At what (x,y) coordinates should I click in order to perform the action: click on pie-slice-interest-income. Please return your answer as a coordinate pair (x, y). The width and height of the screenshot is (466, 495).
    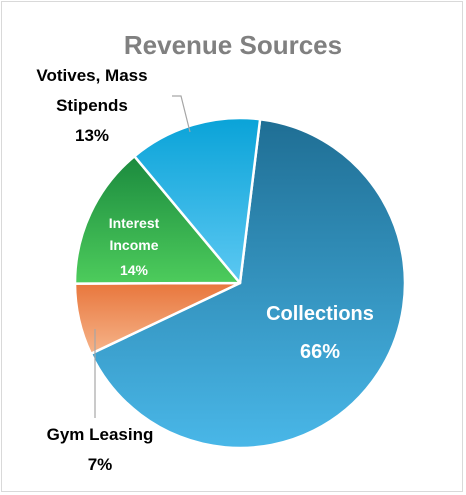
    Looking at the image, I should click on (157, 219).